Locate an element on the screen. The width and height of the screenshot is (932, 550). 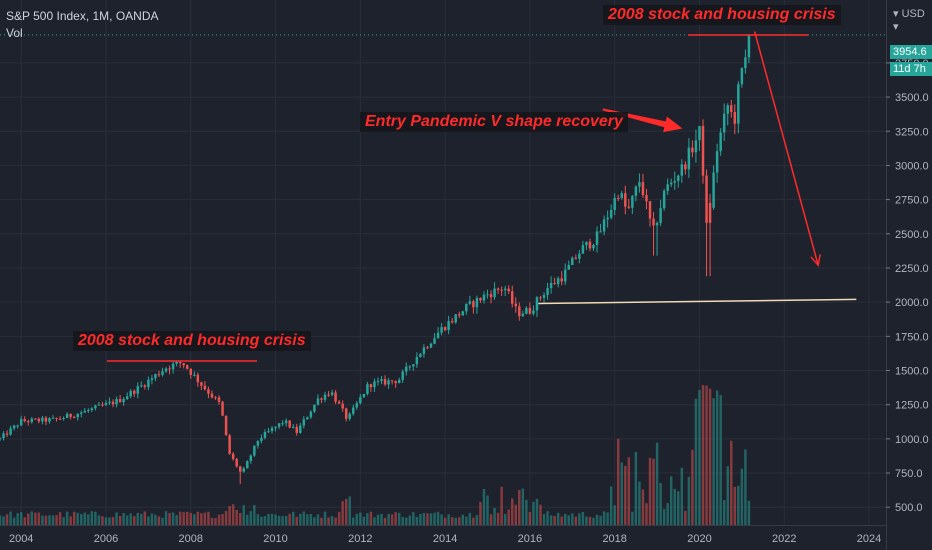
annotation-top-right: 2008 stock and housing crisis is located at coordinates (722, 15).